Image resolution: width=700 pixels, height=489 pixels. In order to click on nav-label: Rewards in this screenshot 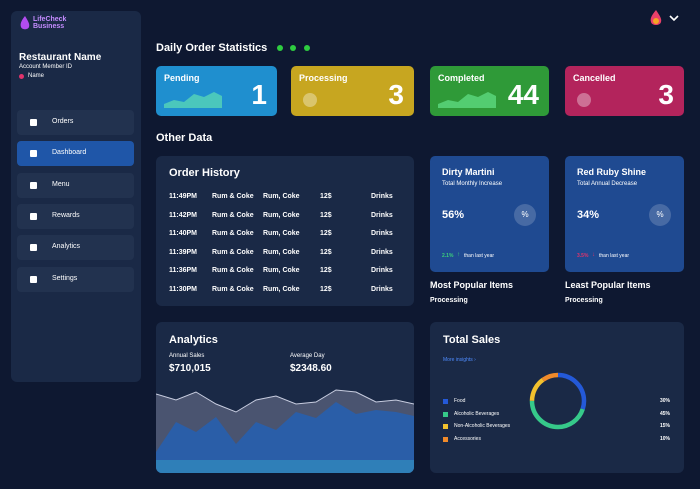, I will do `click(66, 215)`.